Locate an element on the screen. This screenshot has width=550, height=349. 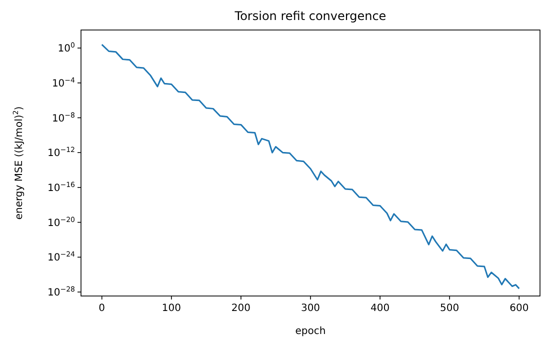
y-tick-label: 10$^{−4}$ is located at coordinates (64, 83).